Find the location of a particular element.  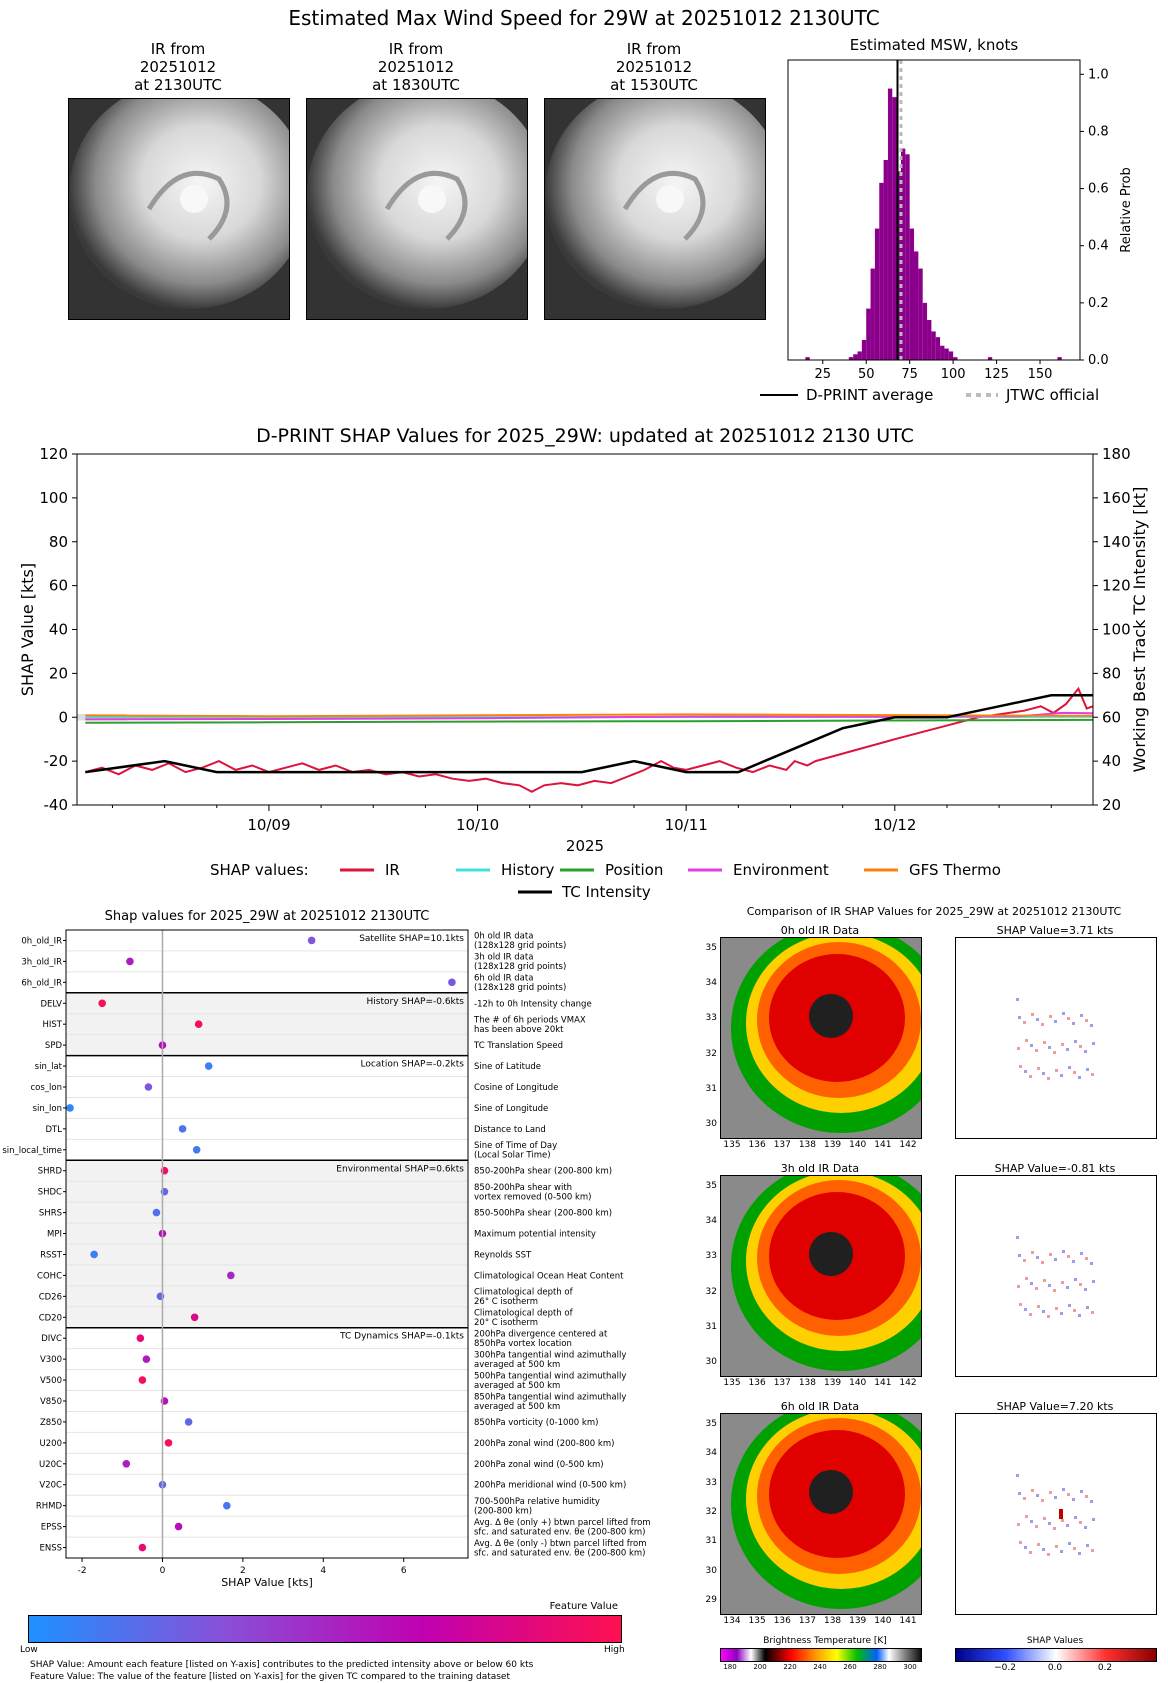

shap-map-icon is located at coordinates (1055, 1039).